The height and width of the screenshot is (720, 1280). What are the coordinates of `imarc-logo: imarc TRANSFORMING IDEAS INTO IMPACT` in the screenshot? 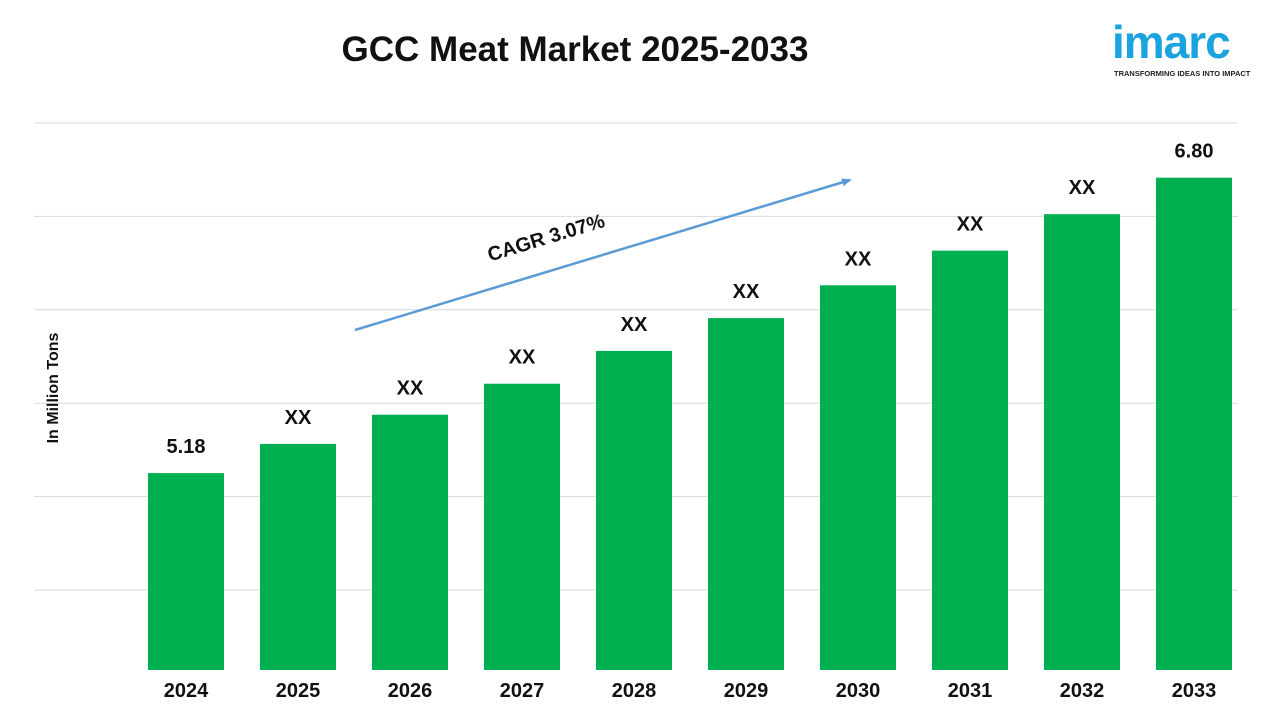 It's located at (1187, 49).